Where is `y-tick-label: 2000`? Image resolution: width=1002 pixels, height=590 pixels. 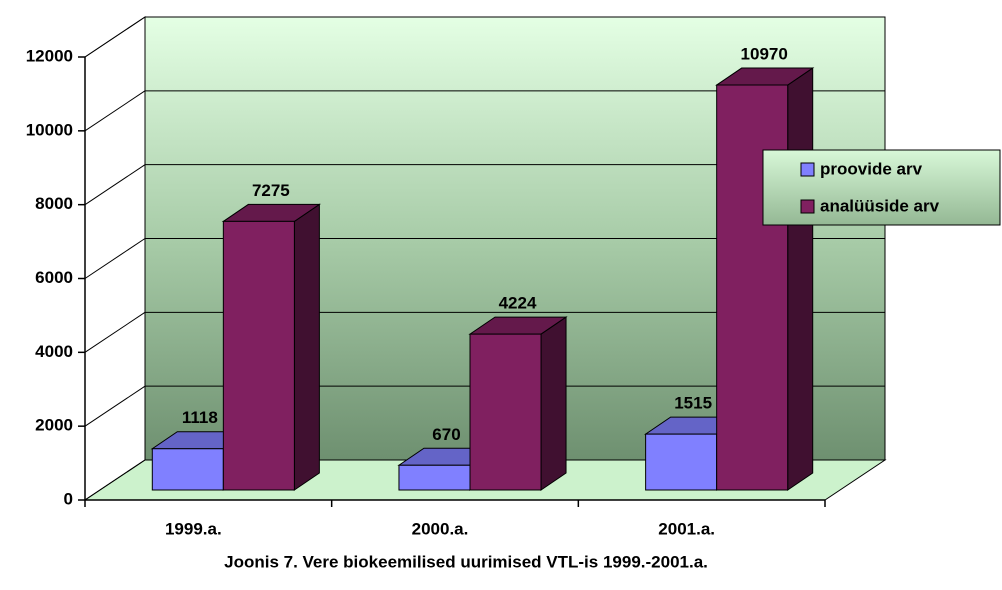
y-tick-label: 2000 is located at coordinates (54, 425).